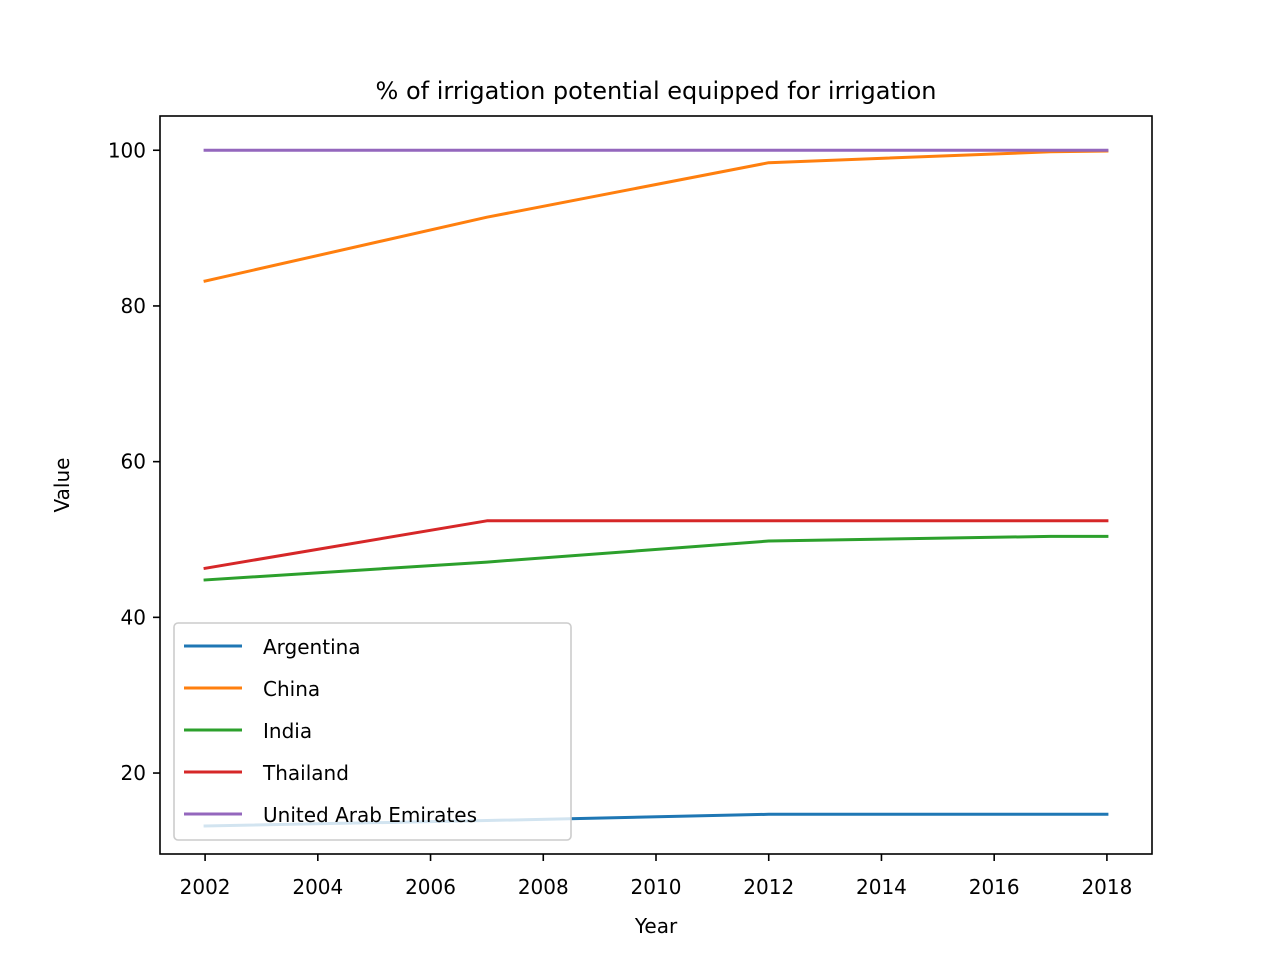 Image resolution: width=1280 pixels, height=960 pixels. I want to click on x-tick-label: 2016, so click(994, 887).